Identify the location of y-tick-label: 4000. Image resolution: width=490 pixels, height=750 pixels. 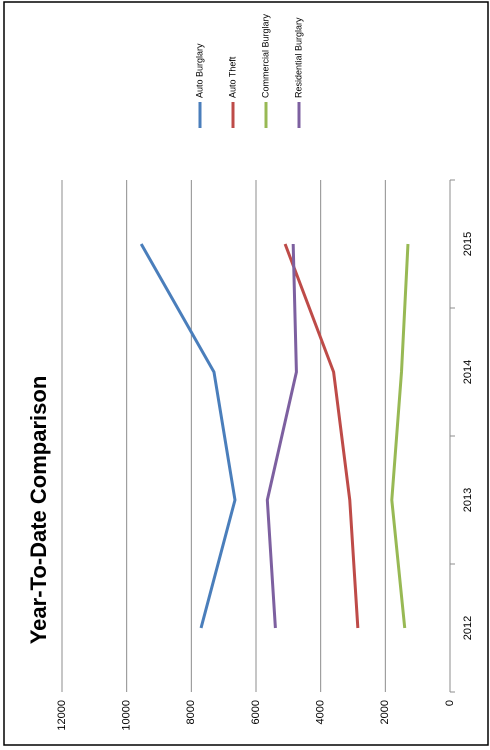
(321, 712).